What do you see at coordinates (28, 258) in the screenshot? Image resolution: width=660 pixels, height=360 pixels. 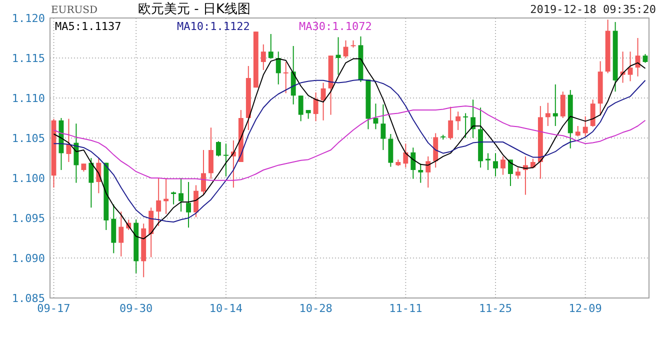 I see `y-tick-label: 1.090` at bounding box center [28, 258].